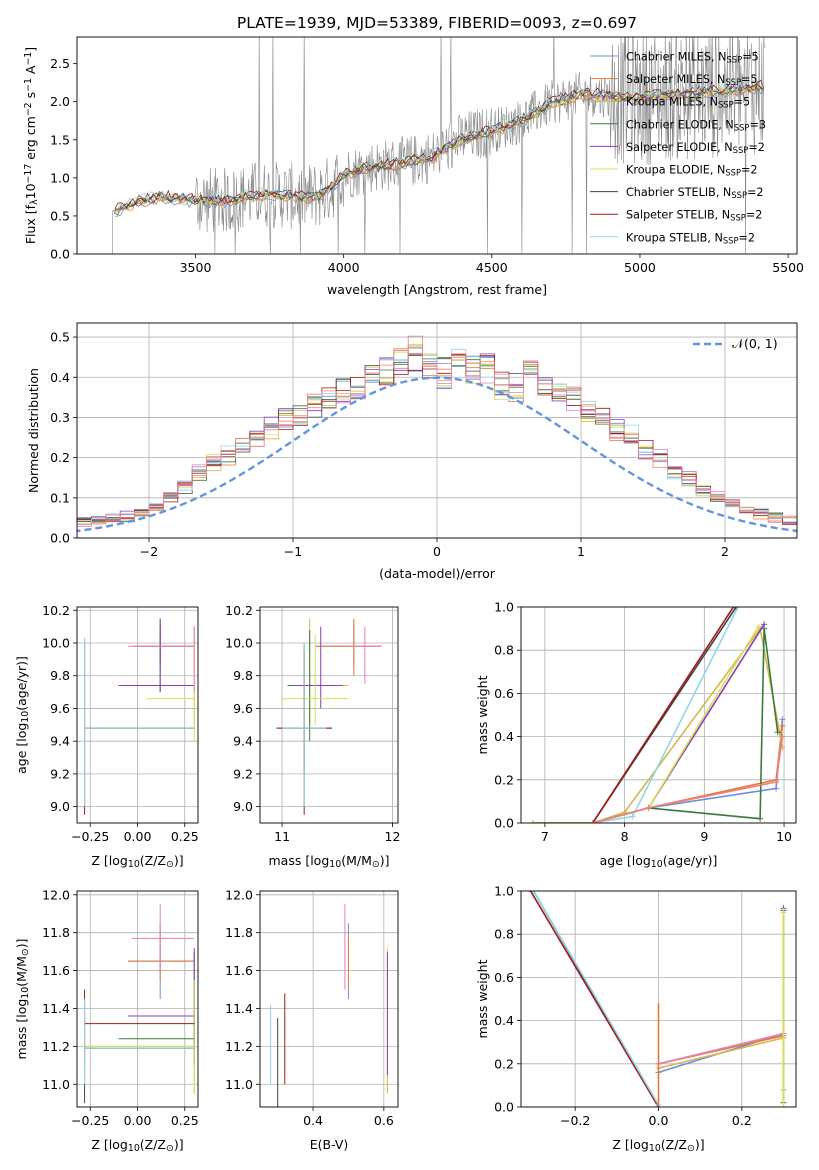 The height and width of the screenshot is (1170, 819). What do you see at coordinates (692, 58) in the screenshot?
I see `legend-entry-0: Chabrier MILES, NSSP=5` at bounding box center [692, 58].